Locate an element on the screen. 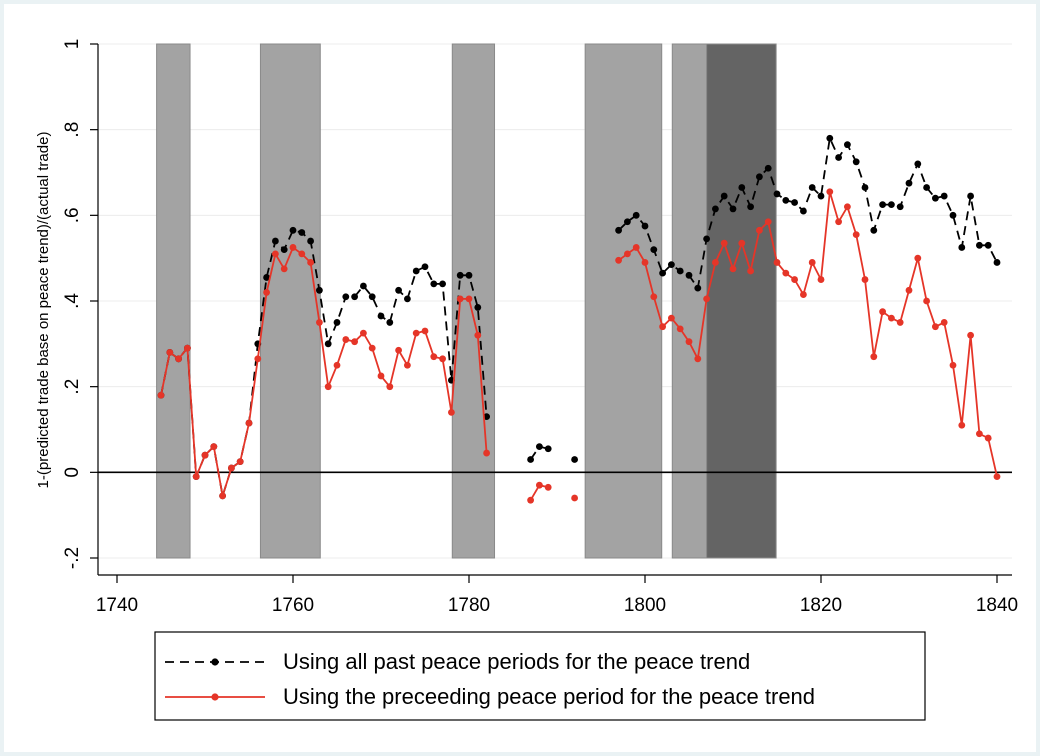 This screenshot has width=1040, height=756. x-tick-label: 1800 is located at coordinates (645, 605).